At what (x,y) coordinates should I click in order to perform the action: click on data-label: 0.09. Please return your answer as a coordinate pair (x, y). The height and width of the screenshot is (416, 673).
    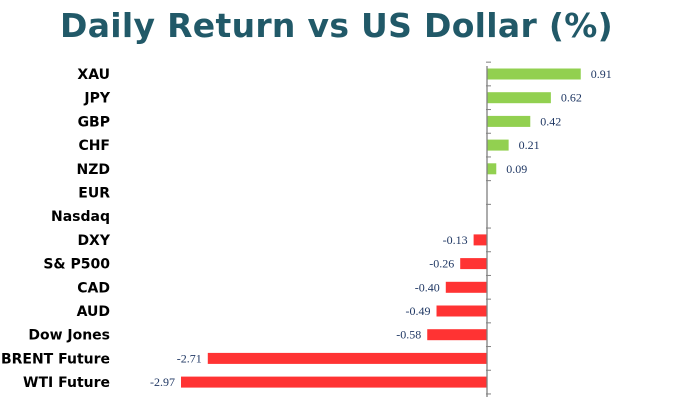
    Looking at the image, I should click on (516, 169).